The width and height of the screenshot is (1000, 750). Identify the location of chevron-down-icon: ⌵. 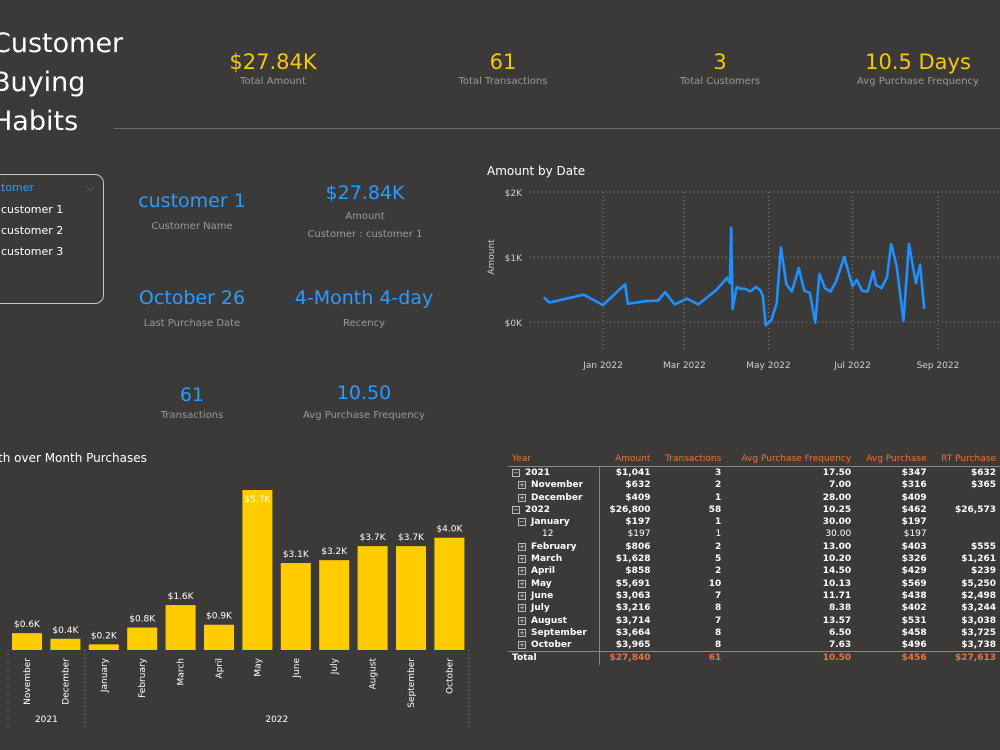
(90, 187).